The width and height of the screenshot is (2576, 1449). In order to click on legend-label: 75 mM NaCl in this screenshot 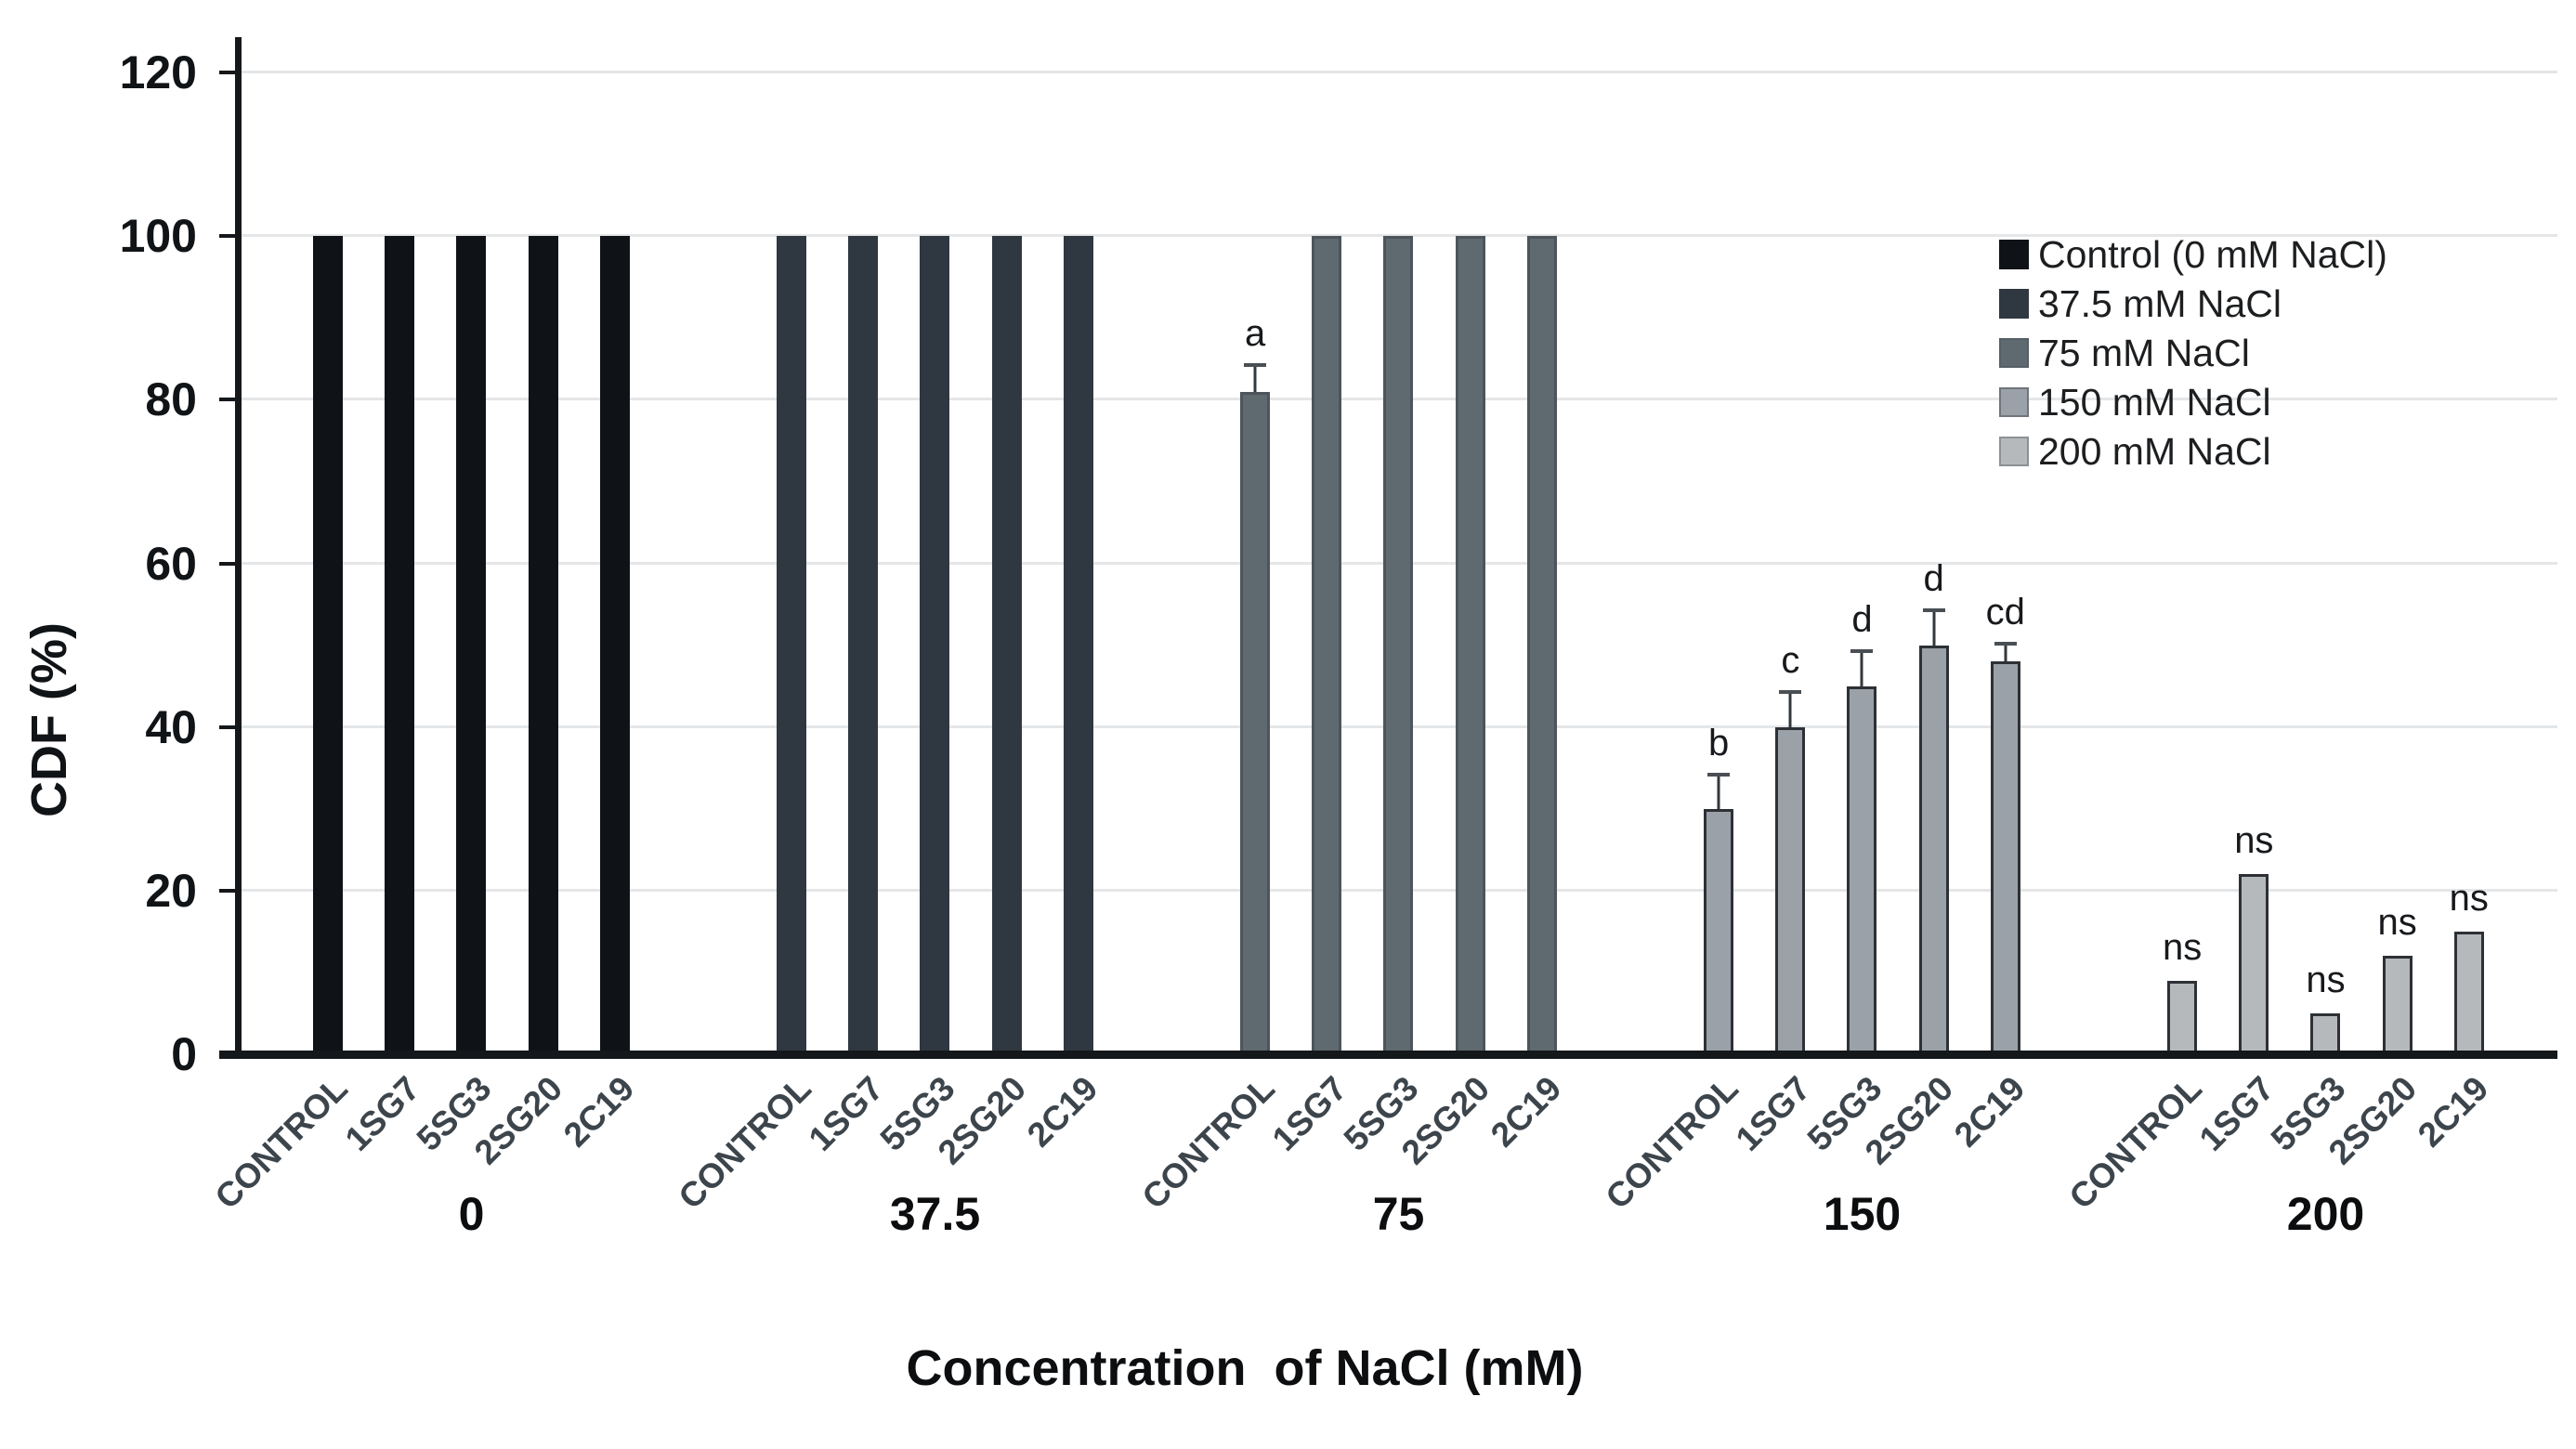, I will do `click(2144, 352)`.